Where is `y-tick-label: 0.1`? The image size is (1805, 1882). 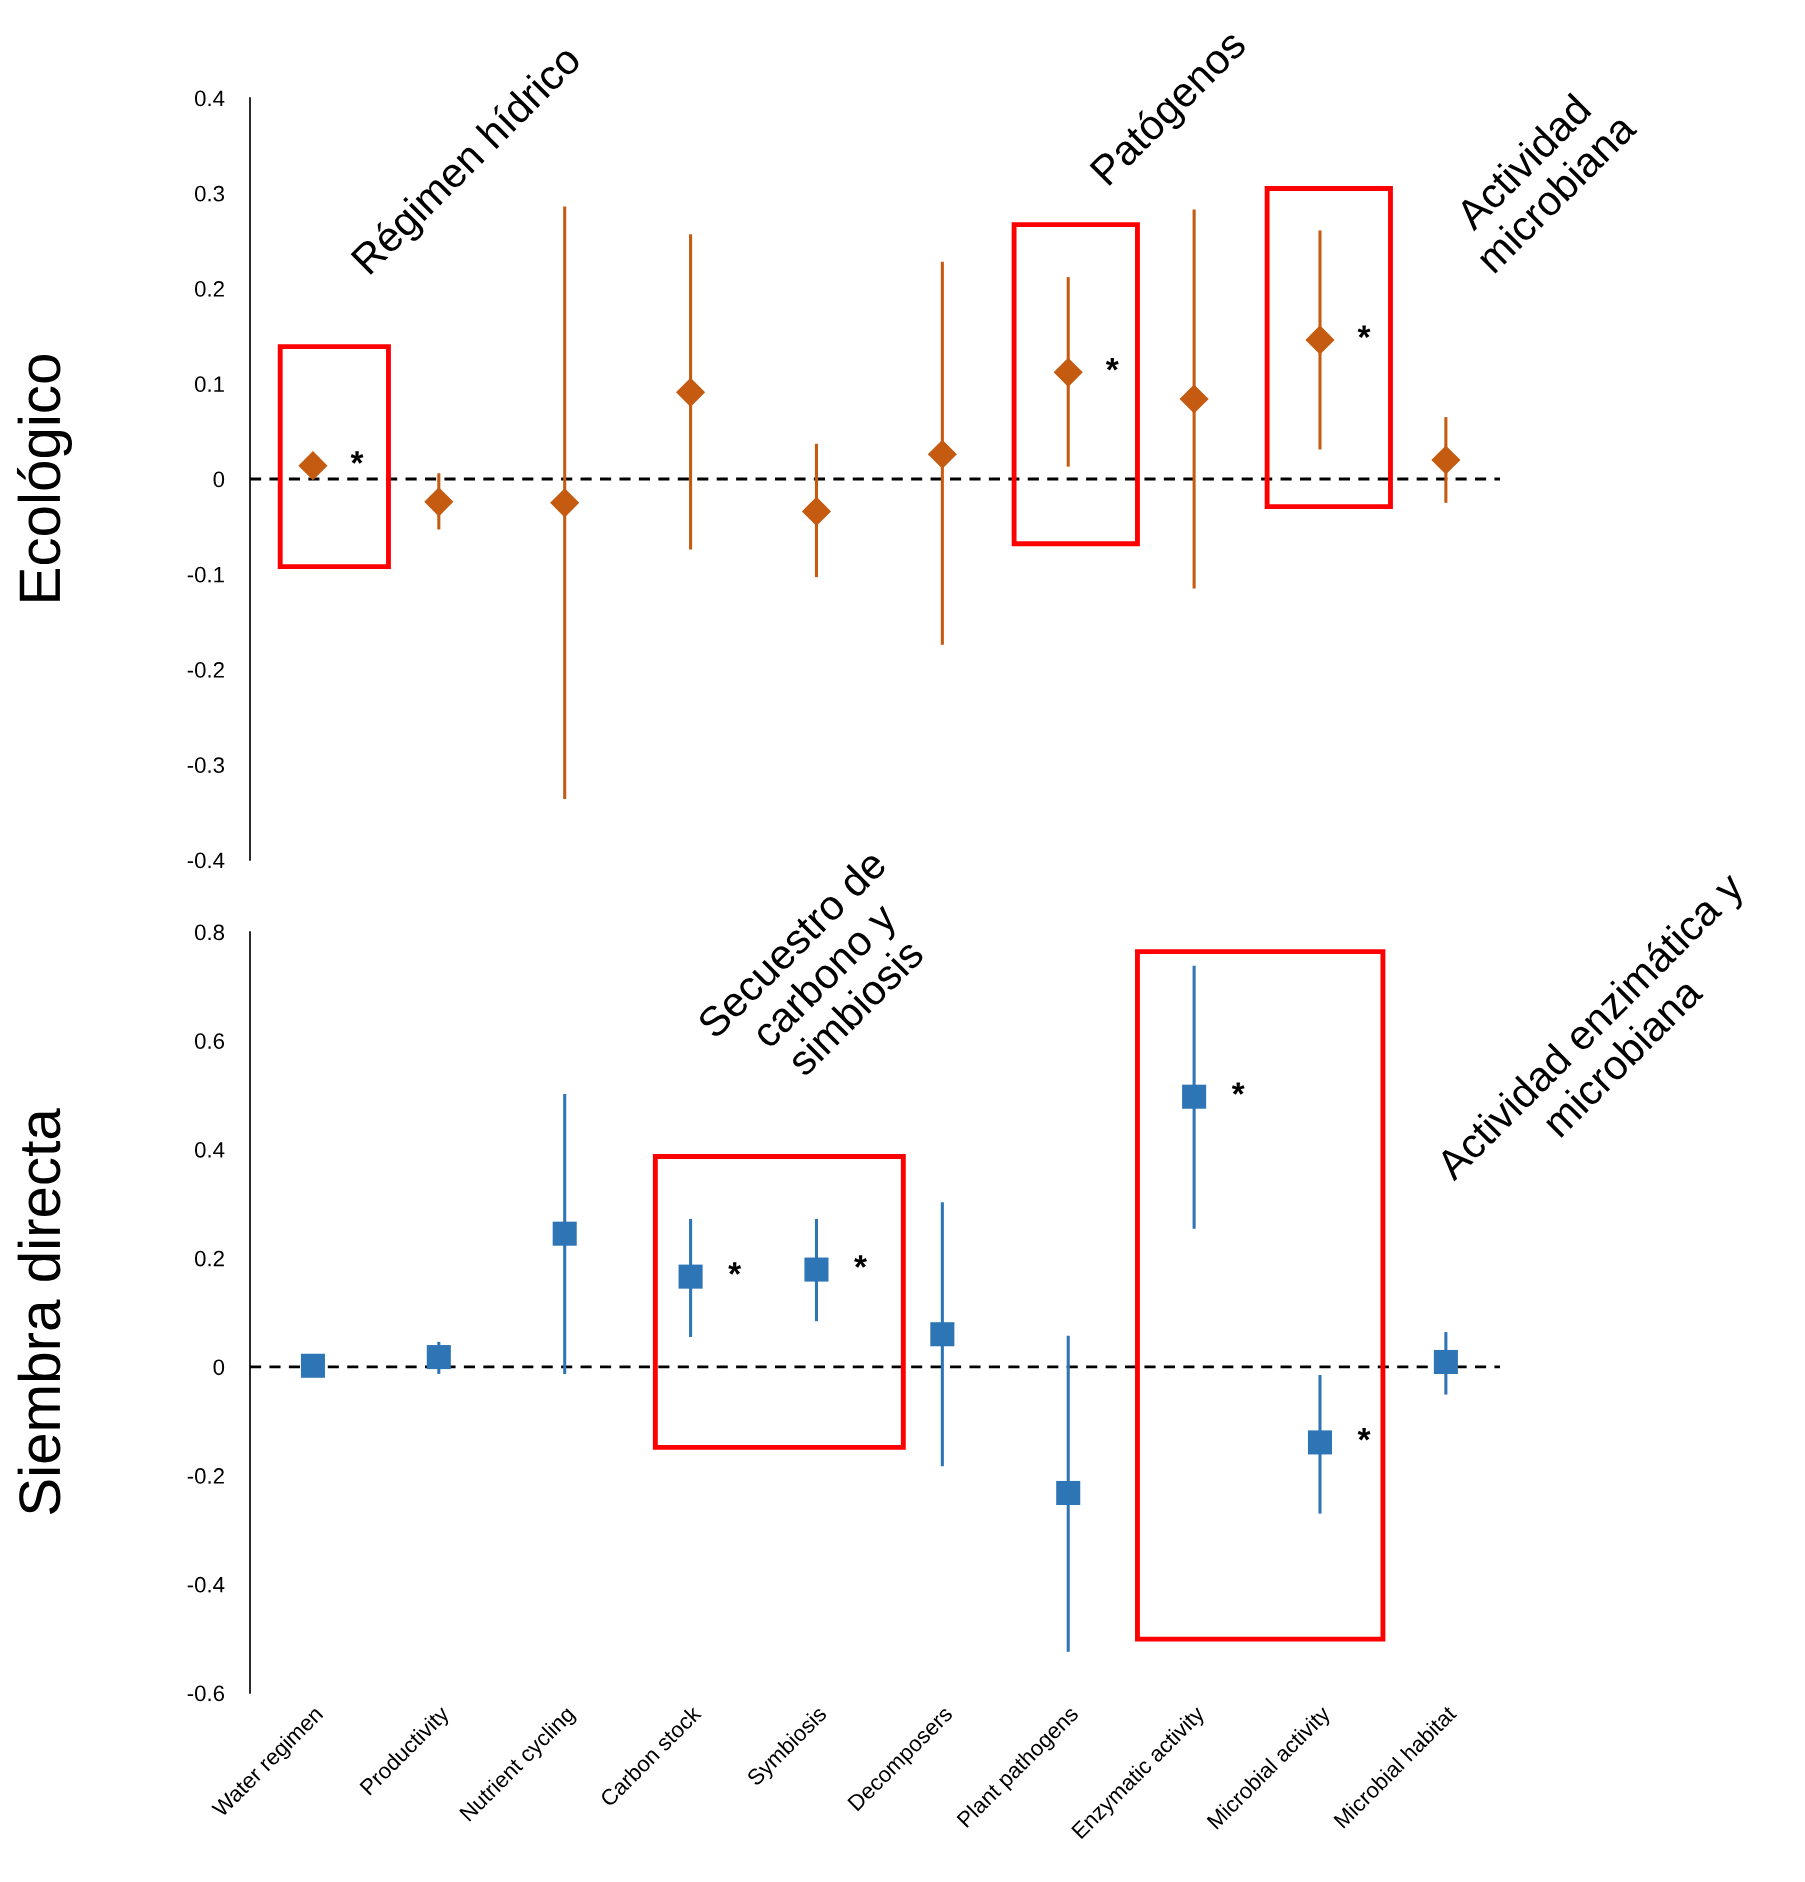
y-tick-label: 0.1 is located at coordinates (209, 384).